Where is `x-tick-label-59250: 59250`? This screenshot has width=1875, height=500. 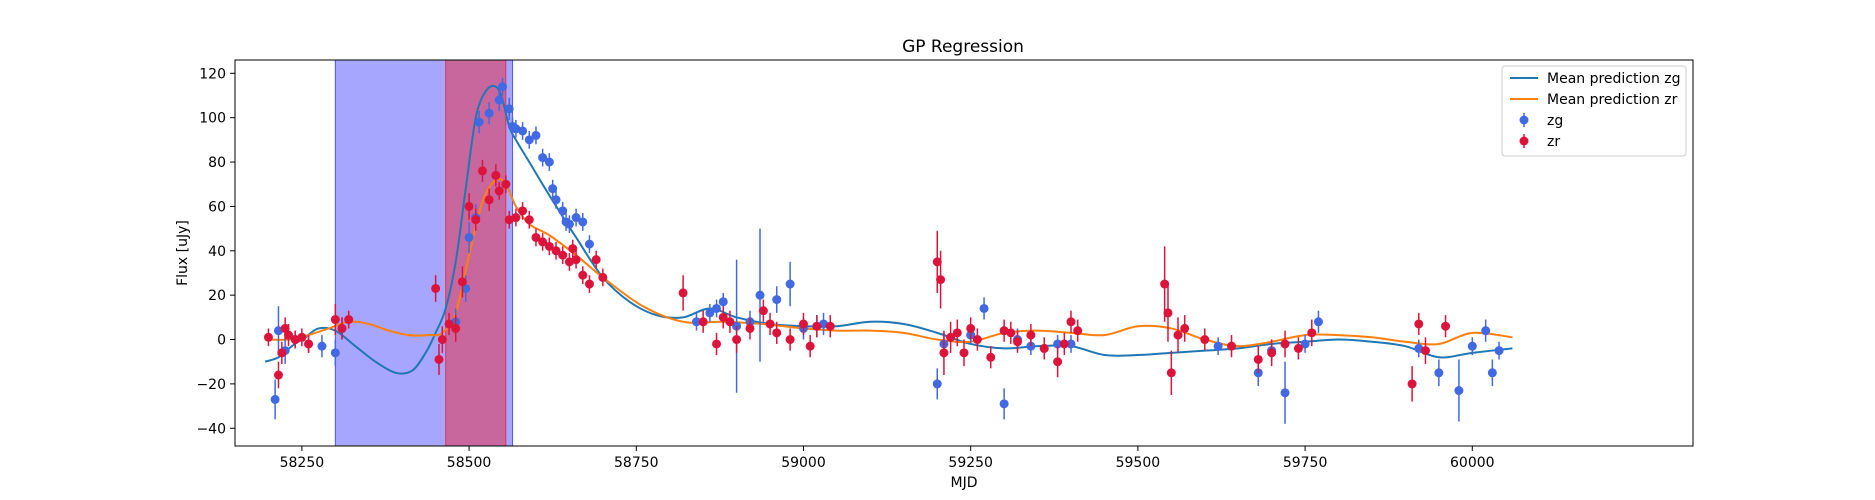 x-tick-label-59250: 59250 is located at coordinates (970, 463).